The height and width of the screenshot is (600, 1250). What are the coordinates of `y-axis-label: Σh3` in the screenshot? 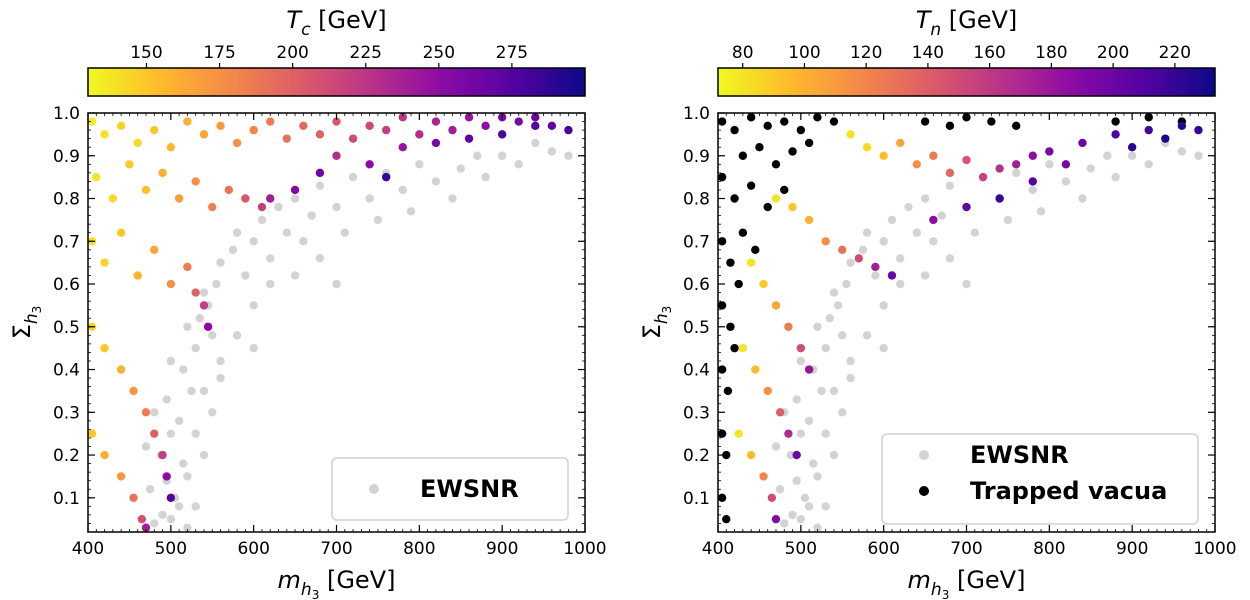 It's located at (656, 323).